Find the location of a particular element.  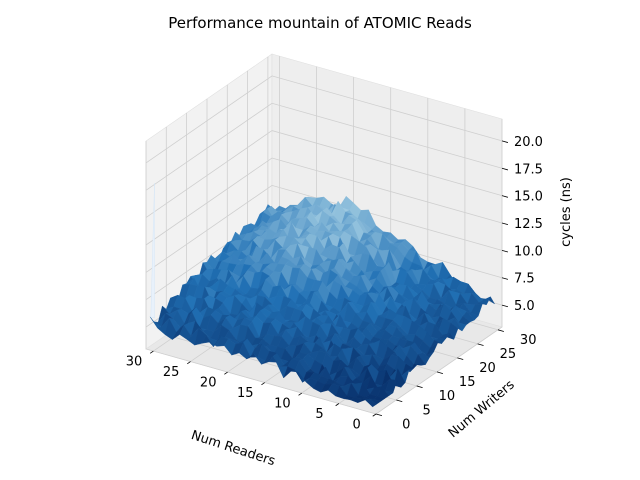

y-tick-label: 15 is located at coordinates (467, 382).